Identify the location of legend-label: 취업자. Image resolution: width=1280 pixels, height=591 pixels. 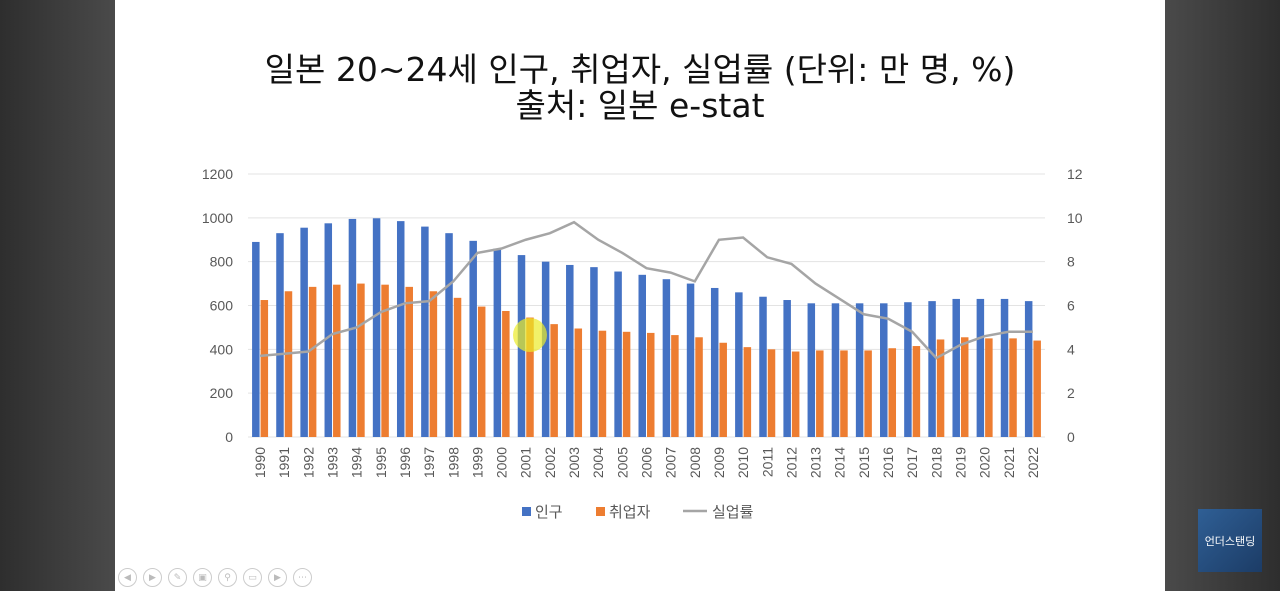
(630, 512).